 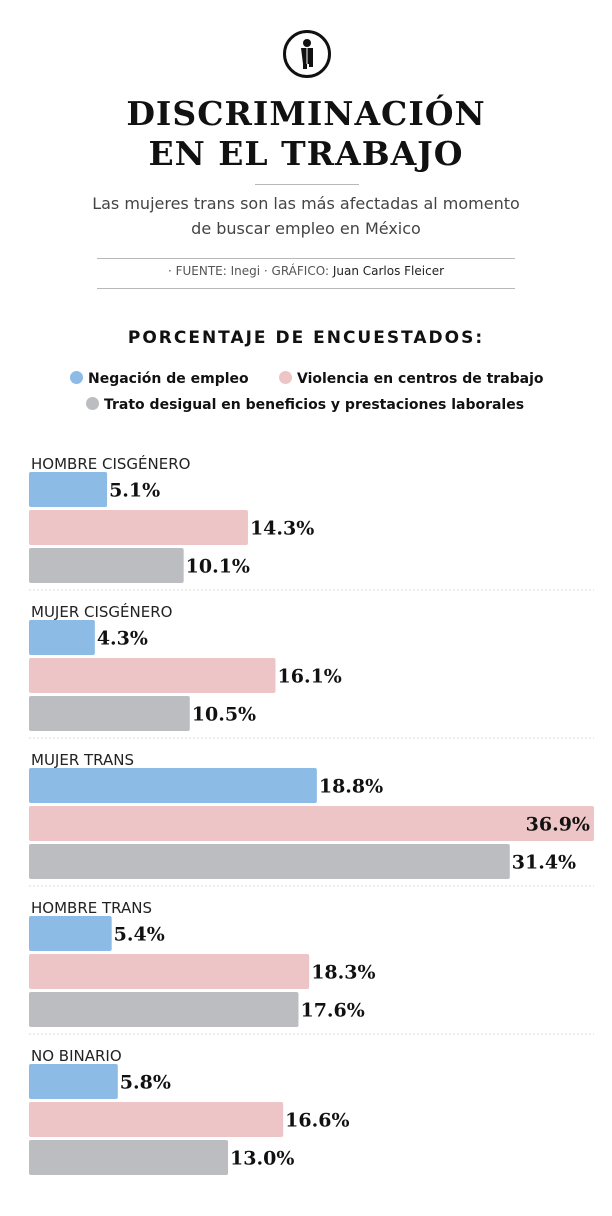 What do you see at coordinates (82, 760) in the screenshot?
I see `group-label: MUJER TRANS` at bounding box center [82, 760].